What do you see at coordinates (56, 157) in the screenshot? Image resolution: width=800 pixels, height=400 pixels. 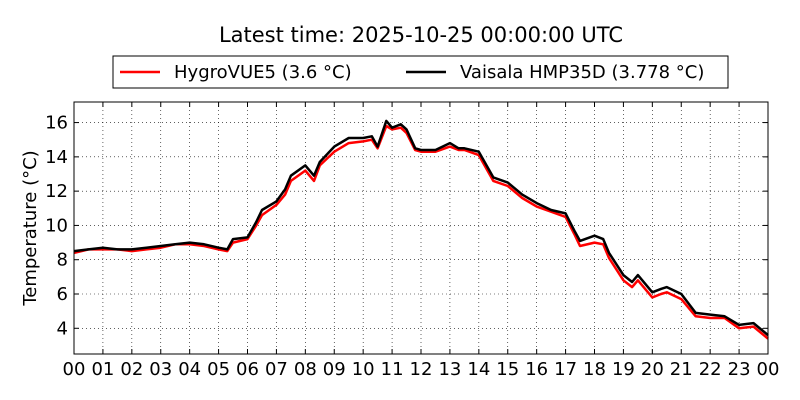 I see `y-tick-label: 14` at bounding box center [56, 157].